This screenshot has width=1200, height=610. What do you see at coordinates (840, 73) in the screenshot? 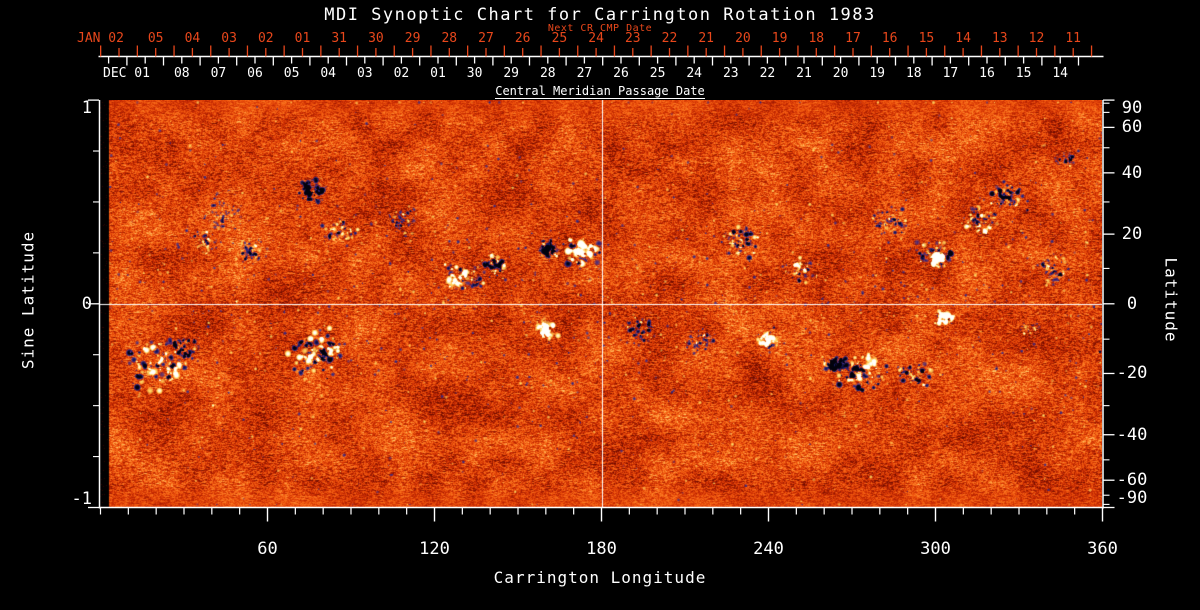
I see `cmp-date-label: 20` at bounding box center [840, 73].